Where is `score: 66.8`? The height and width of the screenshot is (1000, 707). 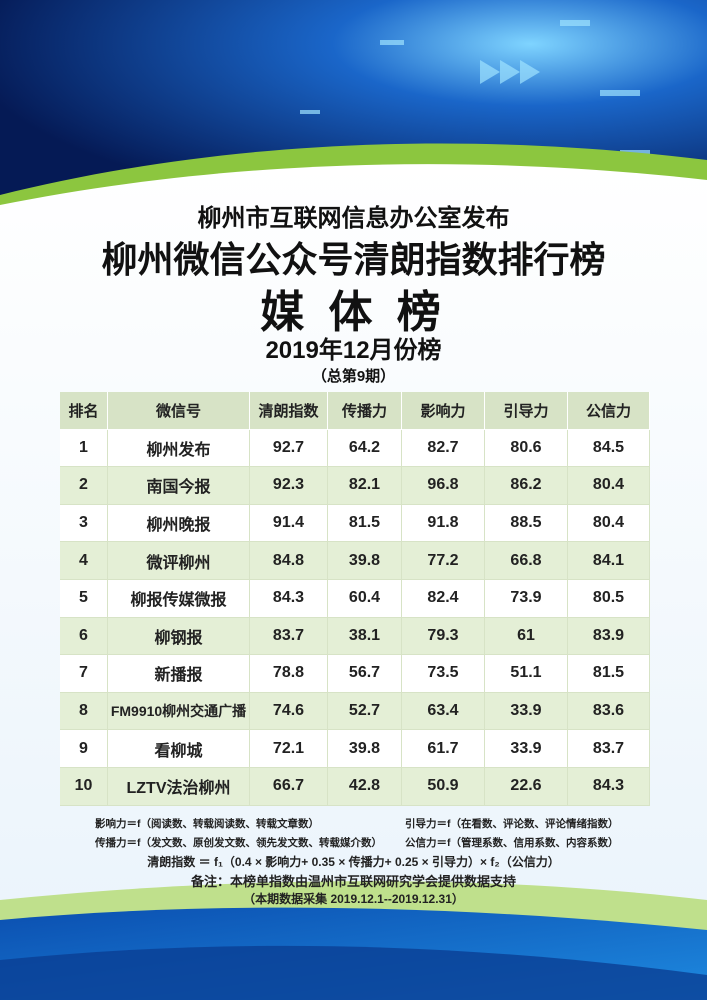 score: 66.8 is located at coordinates (526, 561).